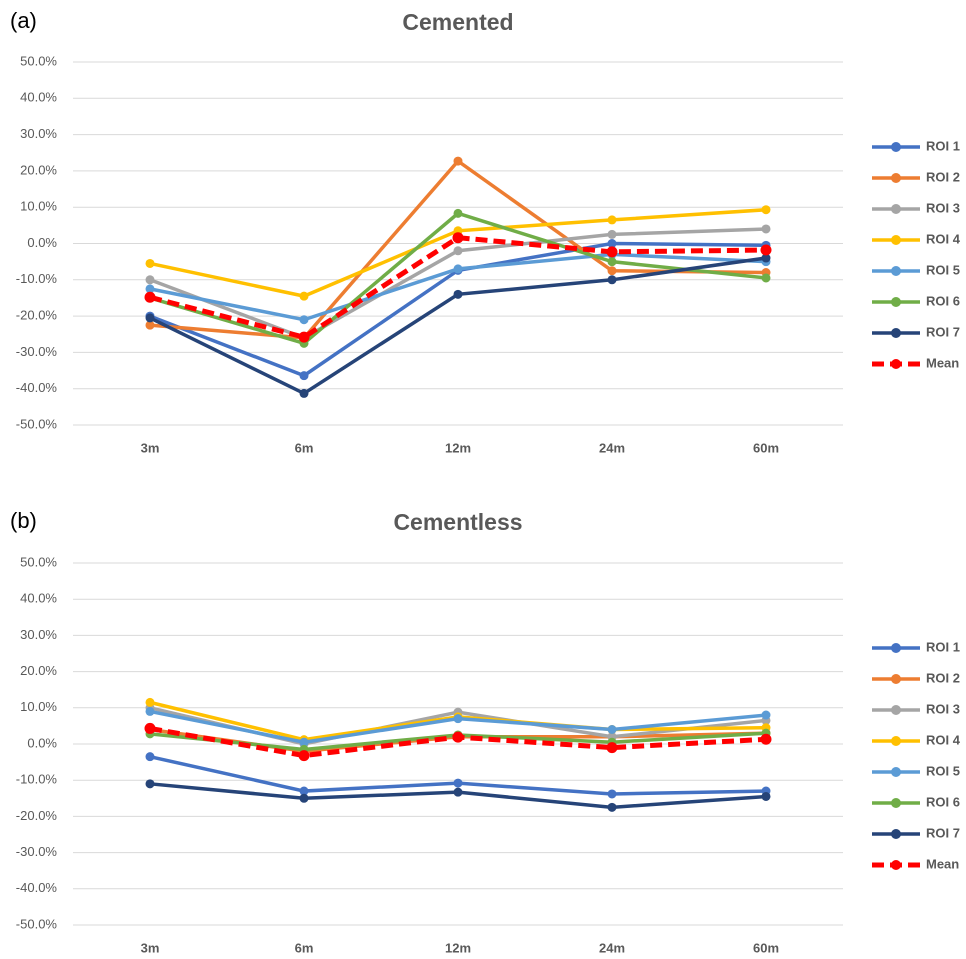 This screenshot has width=966, height=959. Describe the element at coordinates (943, 176) in the screenshot. I see `legend-label: ROI 2` at that location.